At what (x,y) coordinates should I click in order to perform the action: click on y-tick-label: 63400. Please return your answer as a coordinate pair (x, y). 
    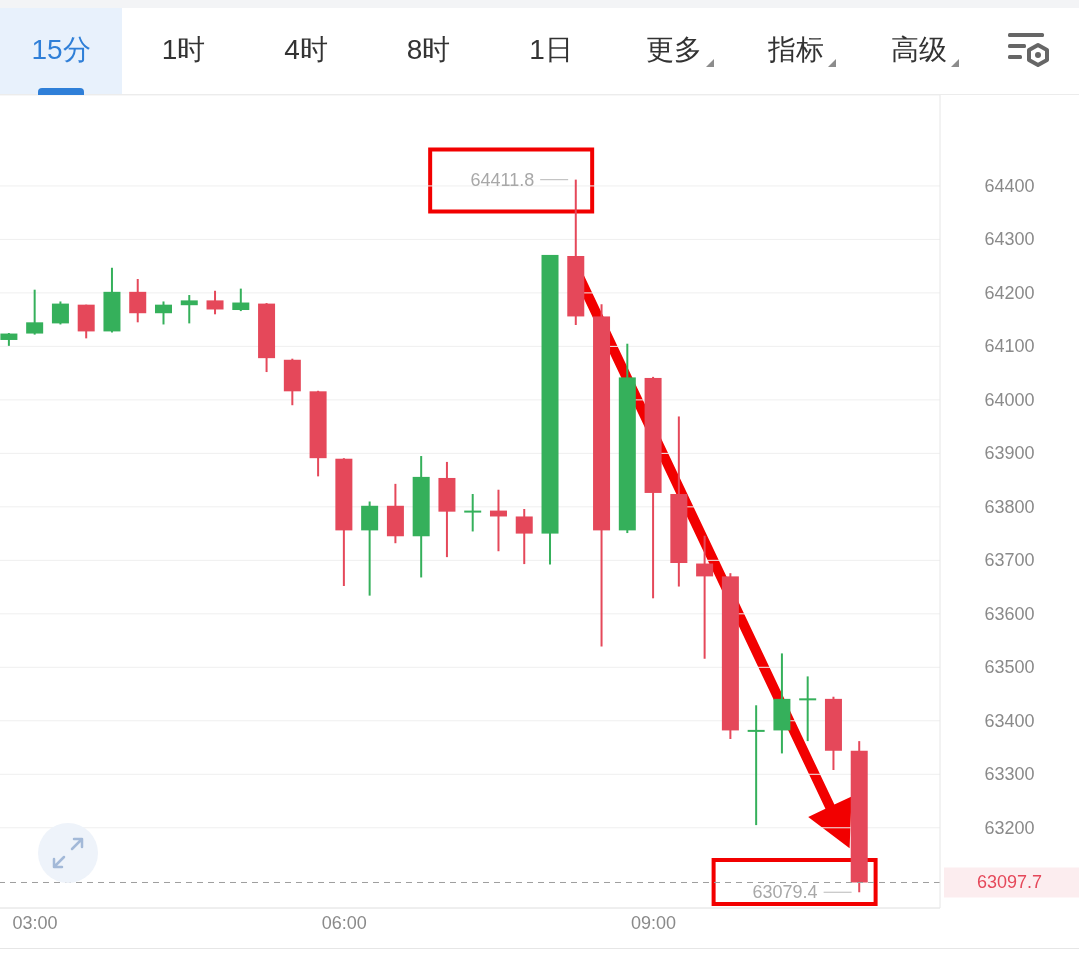
    Looking at the image, I should click on (1009, 720).